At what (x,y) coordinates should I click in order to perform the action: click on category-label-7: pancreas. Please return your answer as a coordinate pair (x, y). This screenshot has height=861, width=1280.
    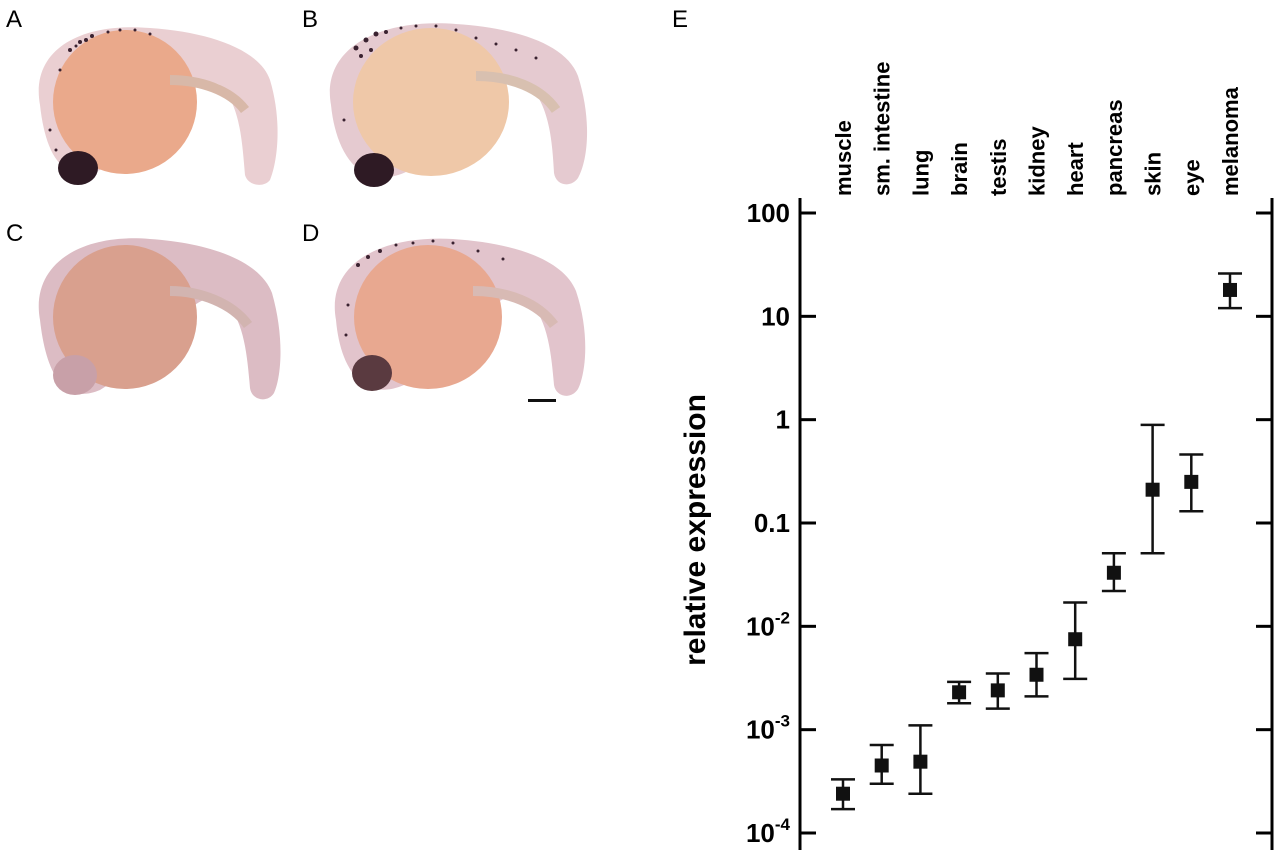
    Looking at the image, I should click on (1114, 147).